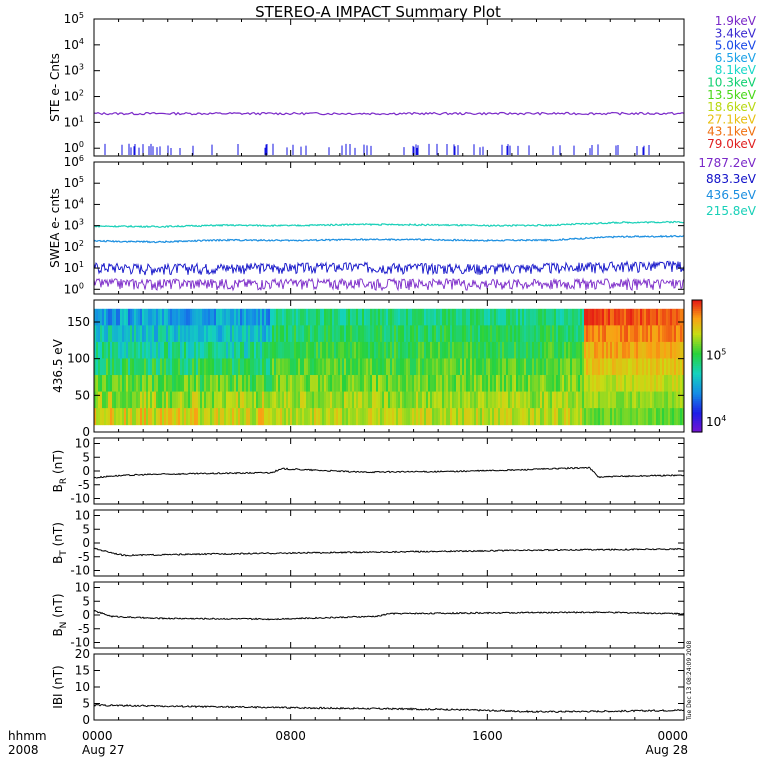 Image resolution: width=780 pixels, height=780 pixels. I want to click on series-line-436.5eV, so click(389, 239).